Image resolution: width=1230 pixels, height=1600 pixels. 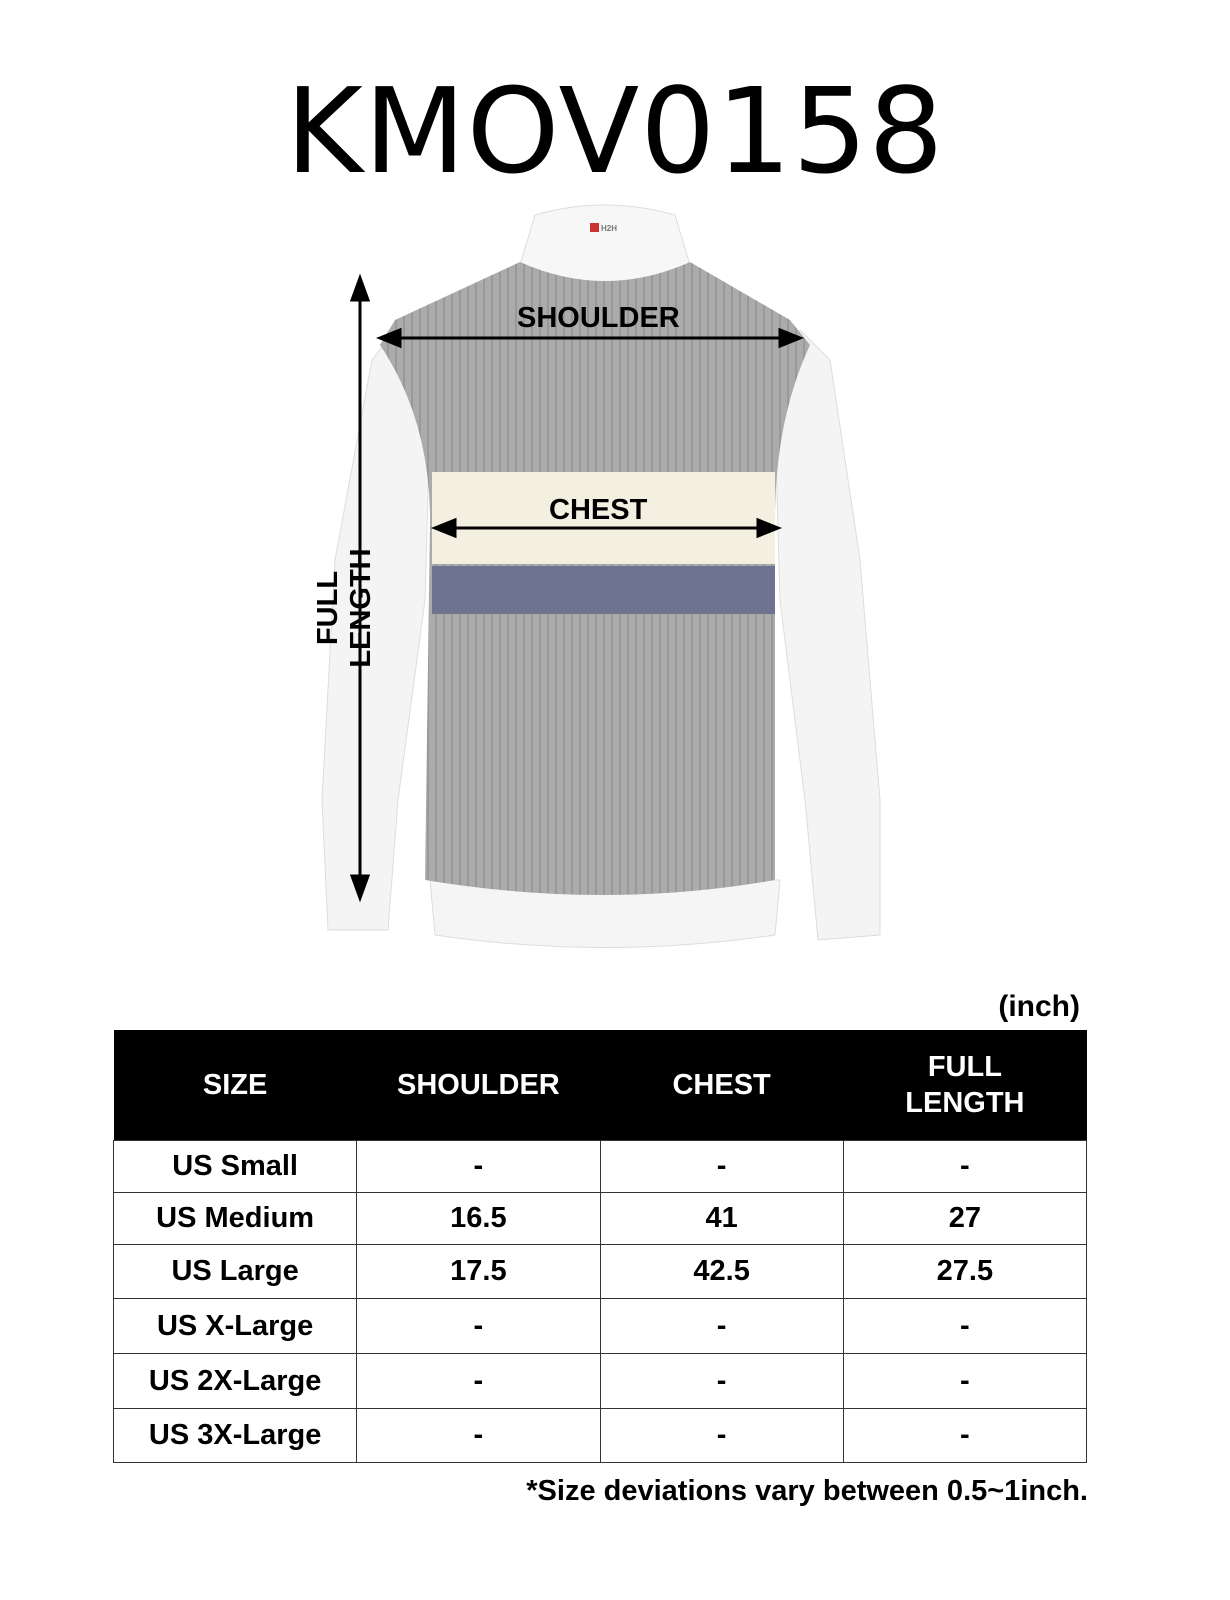 I want to click on header-full-length: FULL LENGTH, so click(x=965, y=1085).